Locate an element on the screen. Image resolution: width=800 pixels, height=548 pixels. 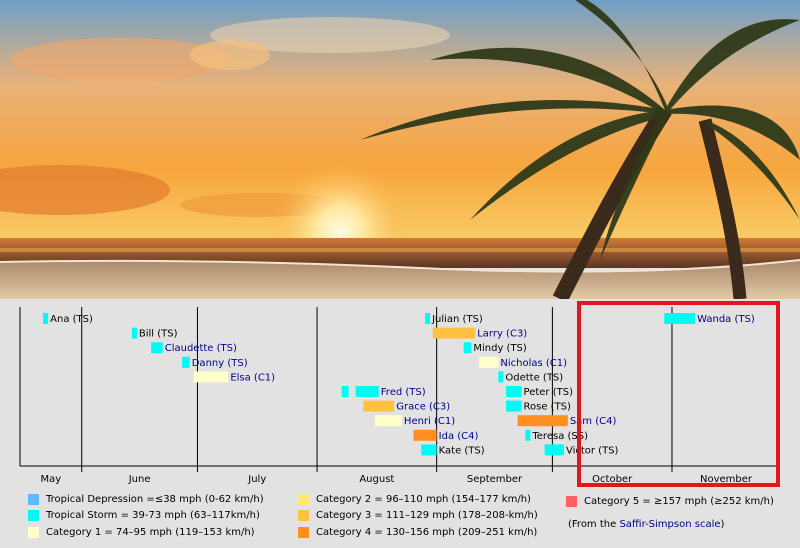
storm-label: Claudette (TS) is located at coordinates (201, 348).